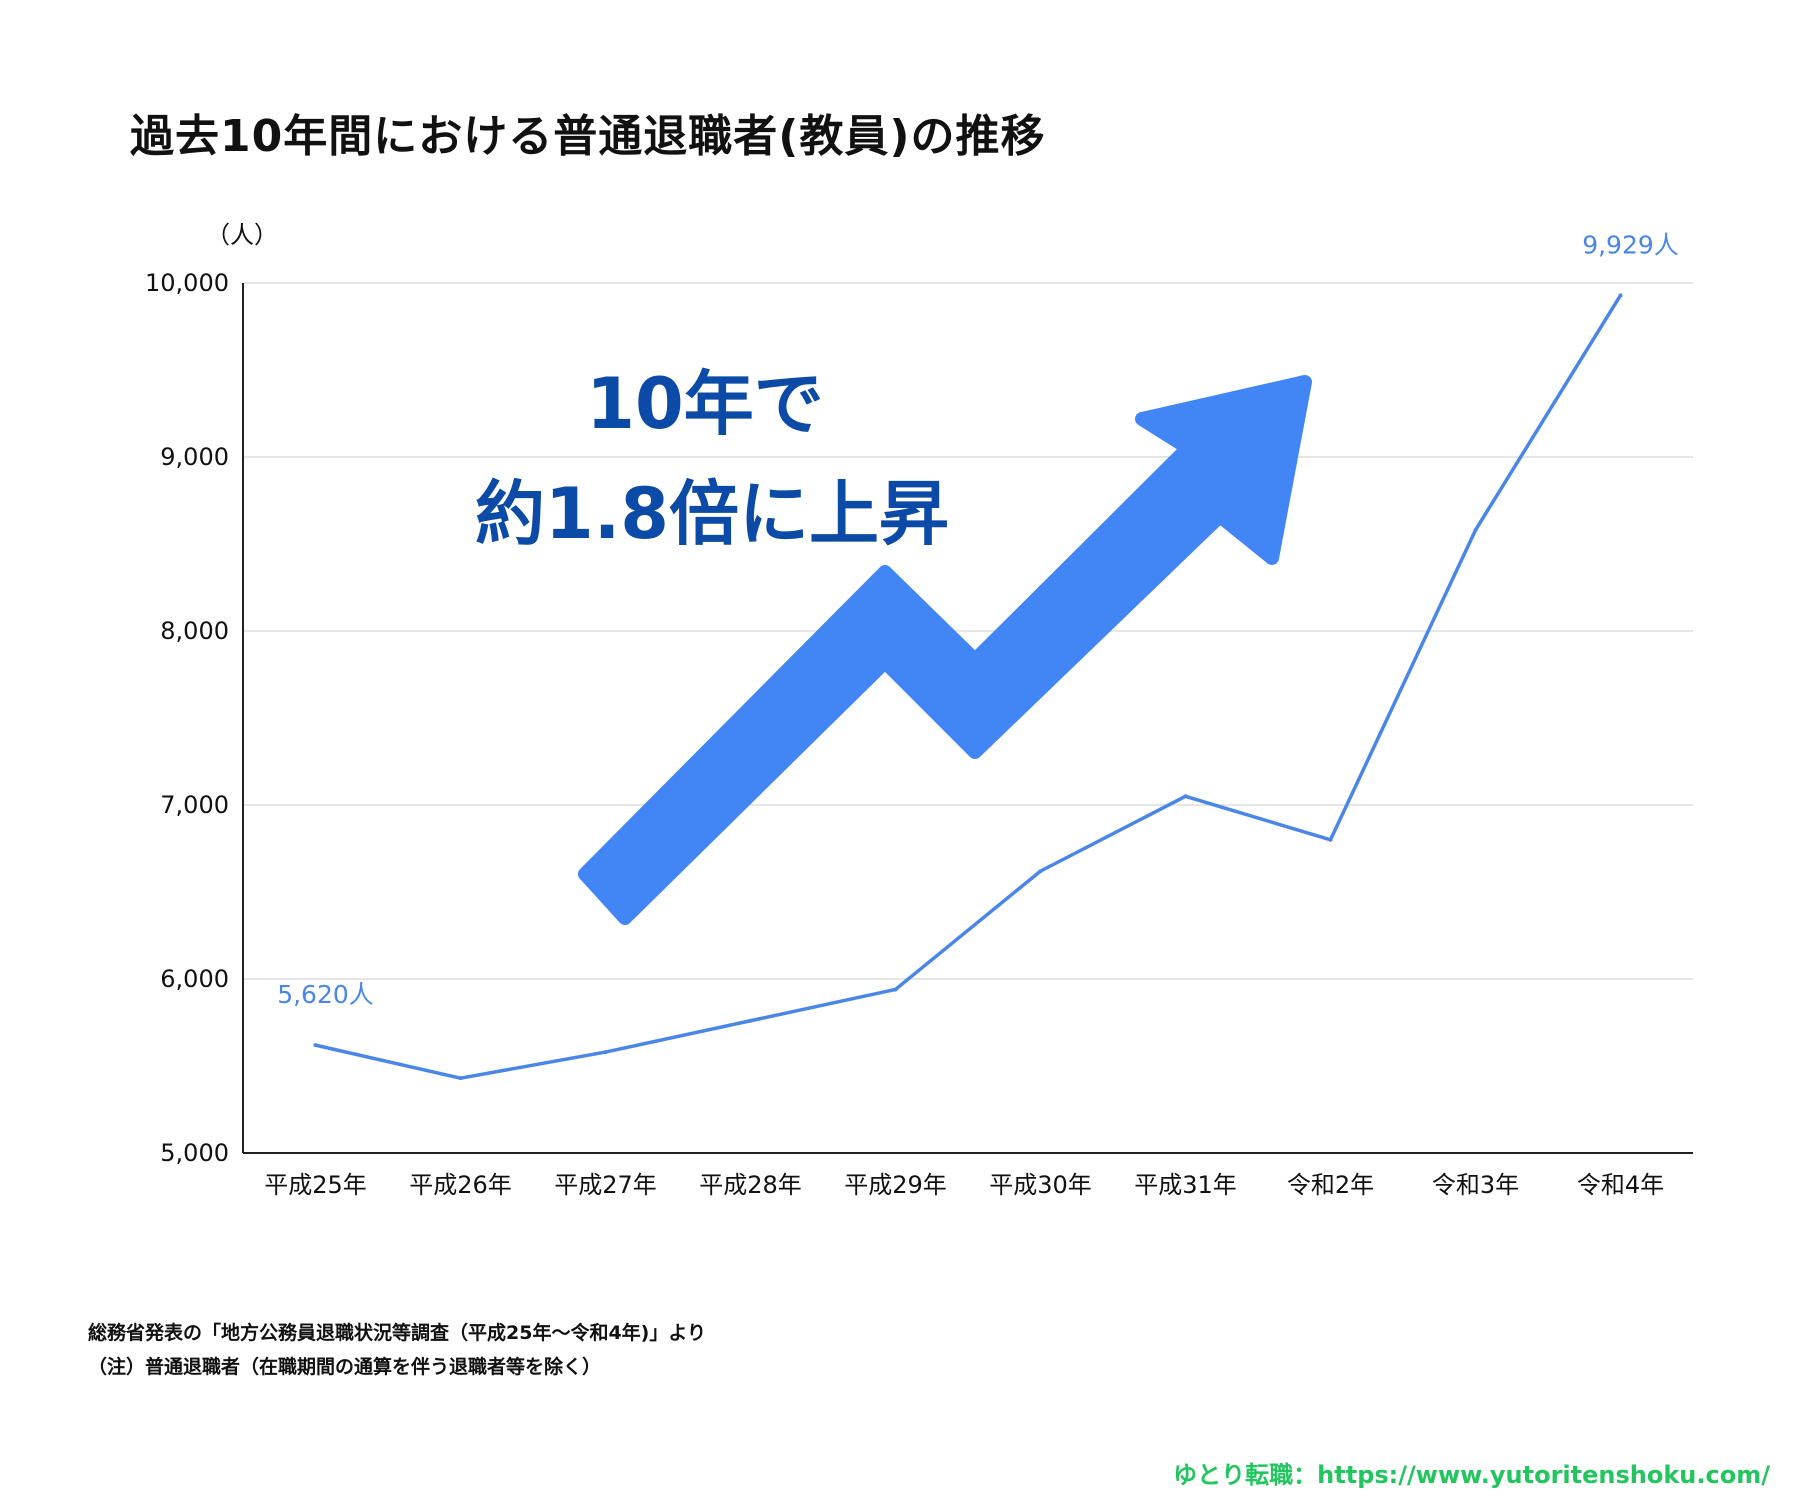 The width and height of the screenshot is (1800, 1500). I want to click on x-tick-label: 令和4年, so click(1620, 1185).